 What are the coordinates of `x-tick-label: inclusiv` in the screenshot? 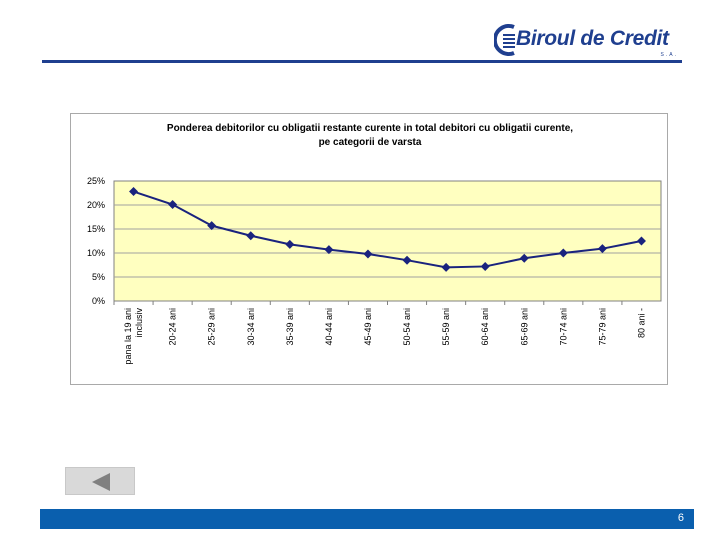 It's located at (139, 323).